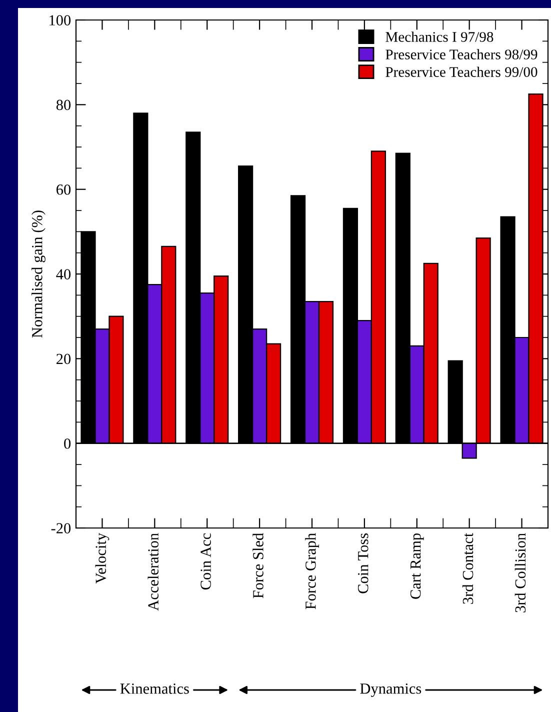  I want to click on text: Dynamics, so click(391, 690).